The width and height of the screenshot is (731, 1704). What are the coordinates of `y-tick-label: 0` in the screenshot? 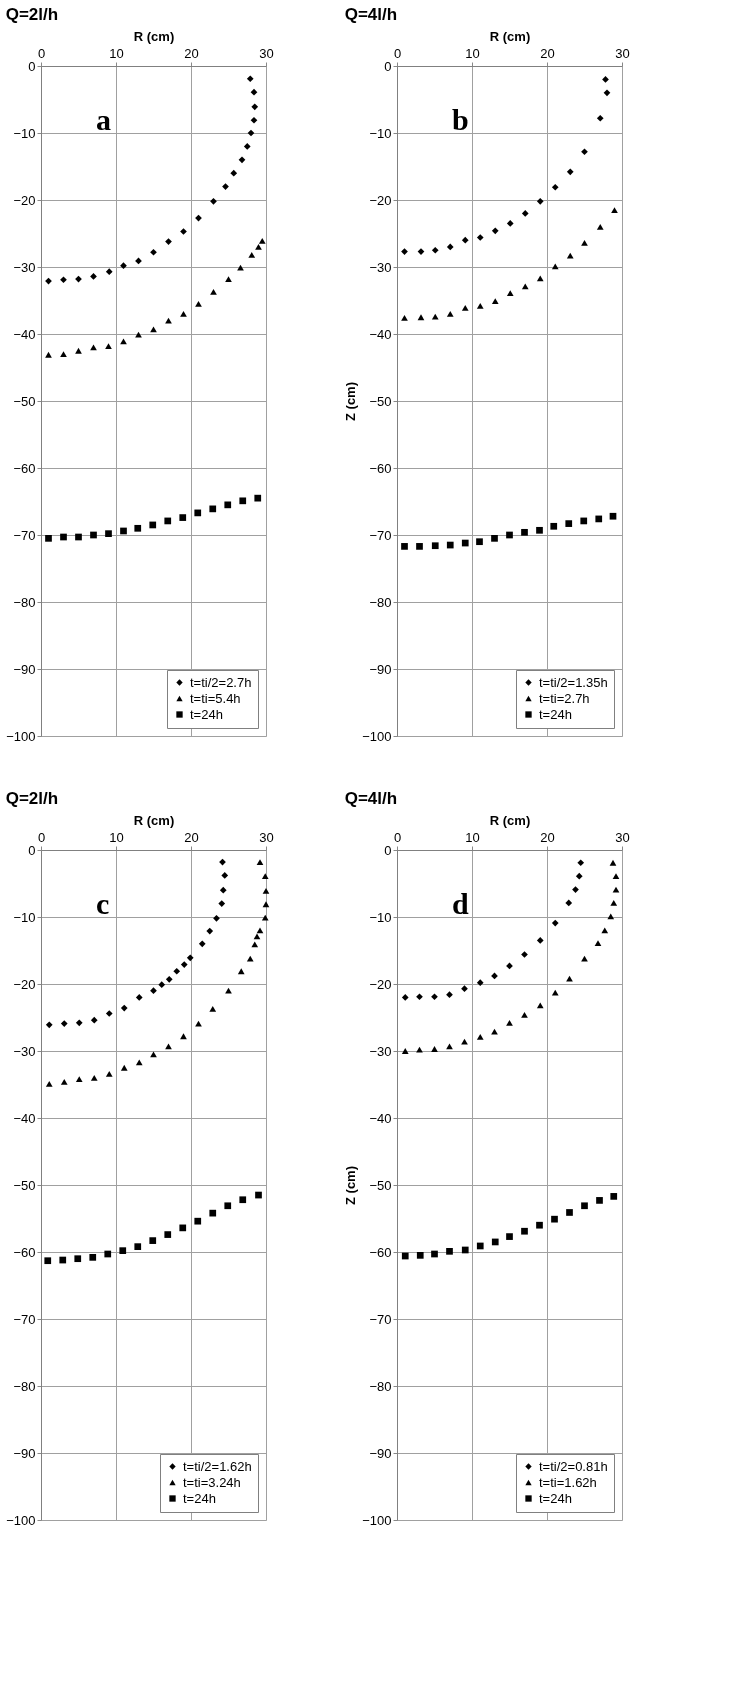 It's located at (32, 850).